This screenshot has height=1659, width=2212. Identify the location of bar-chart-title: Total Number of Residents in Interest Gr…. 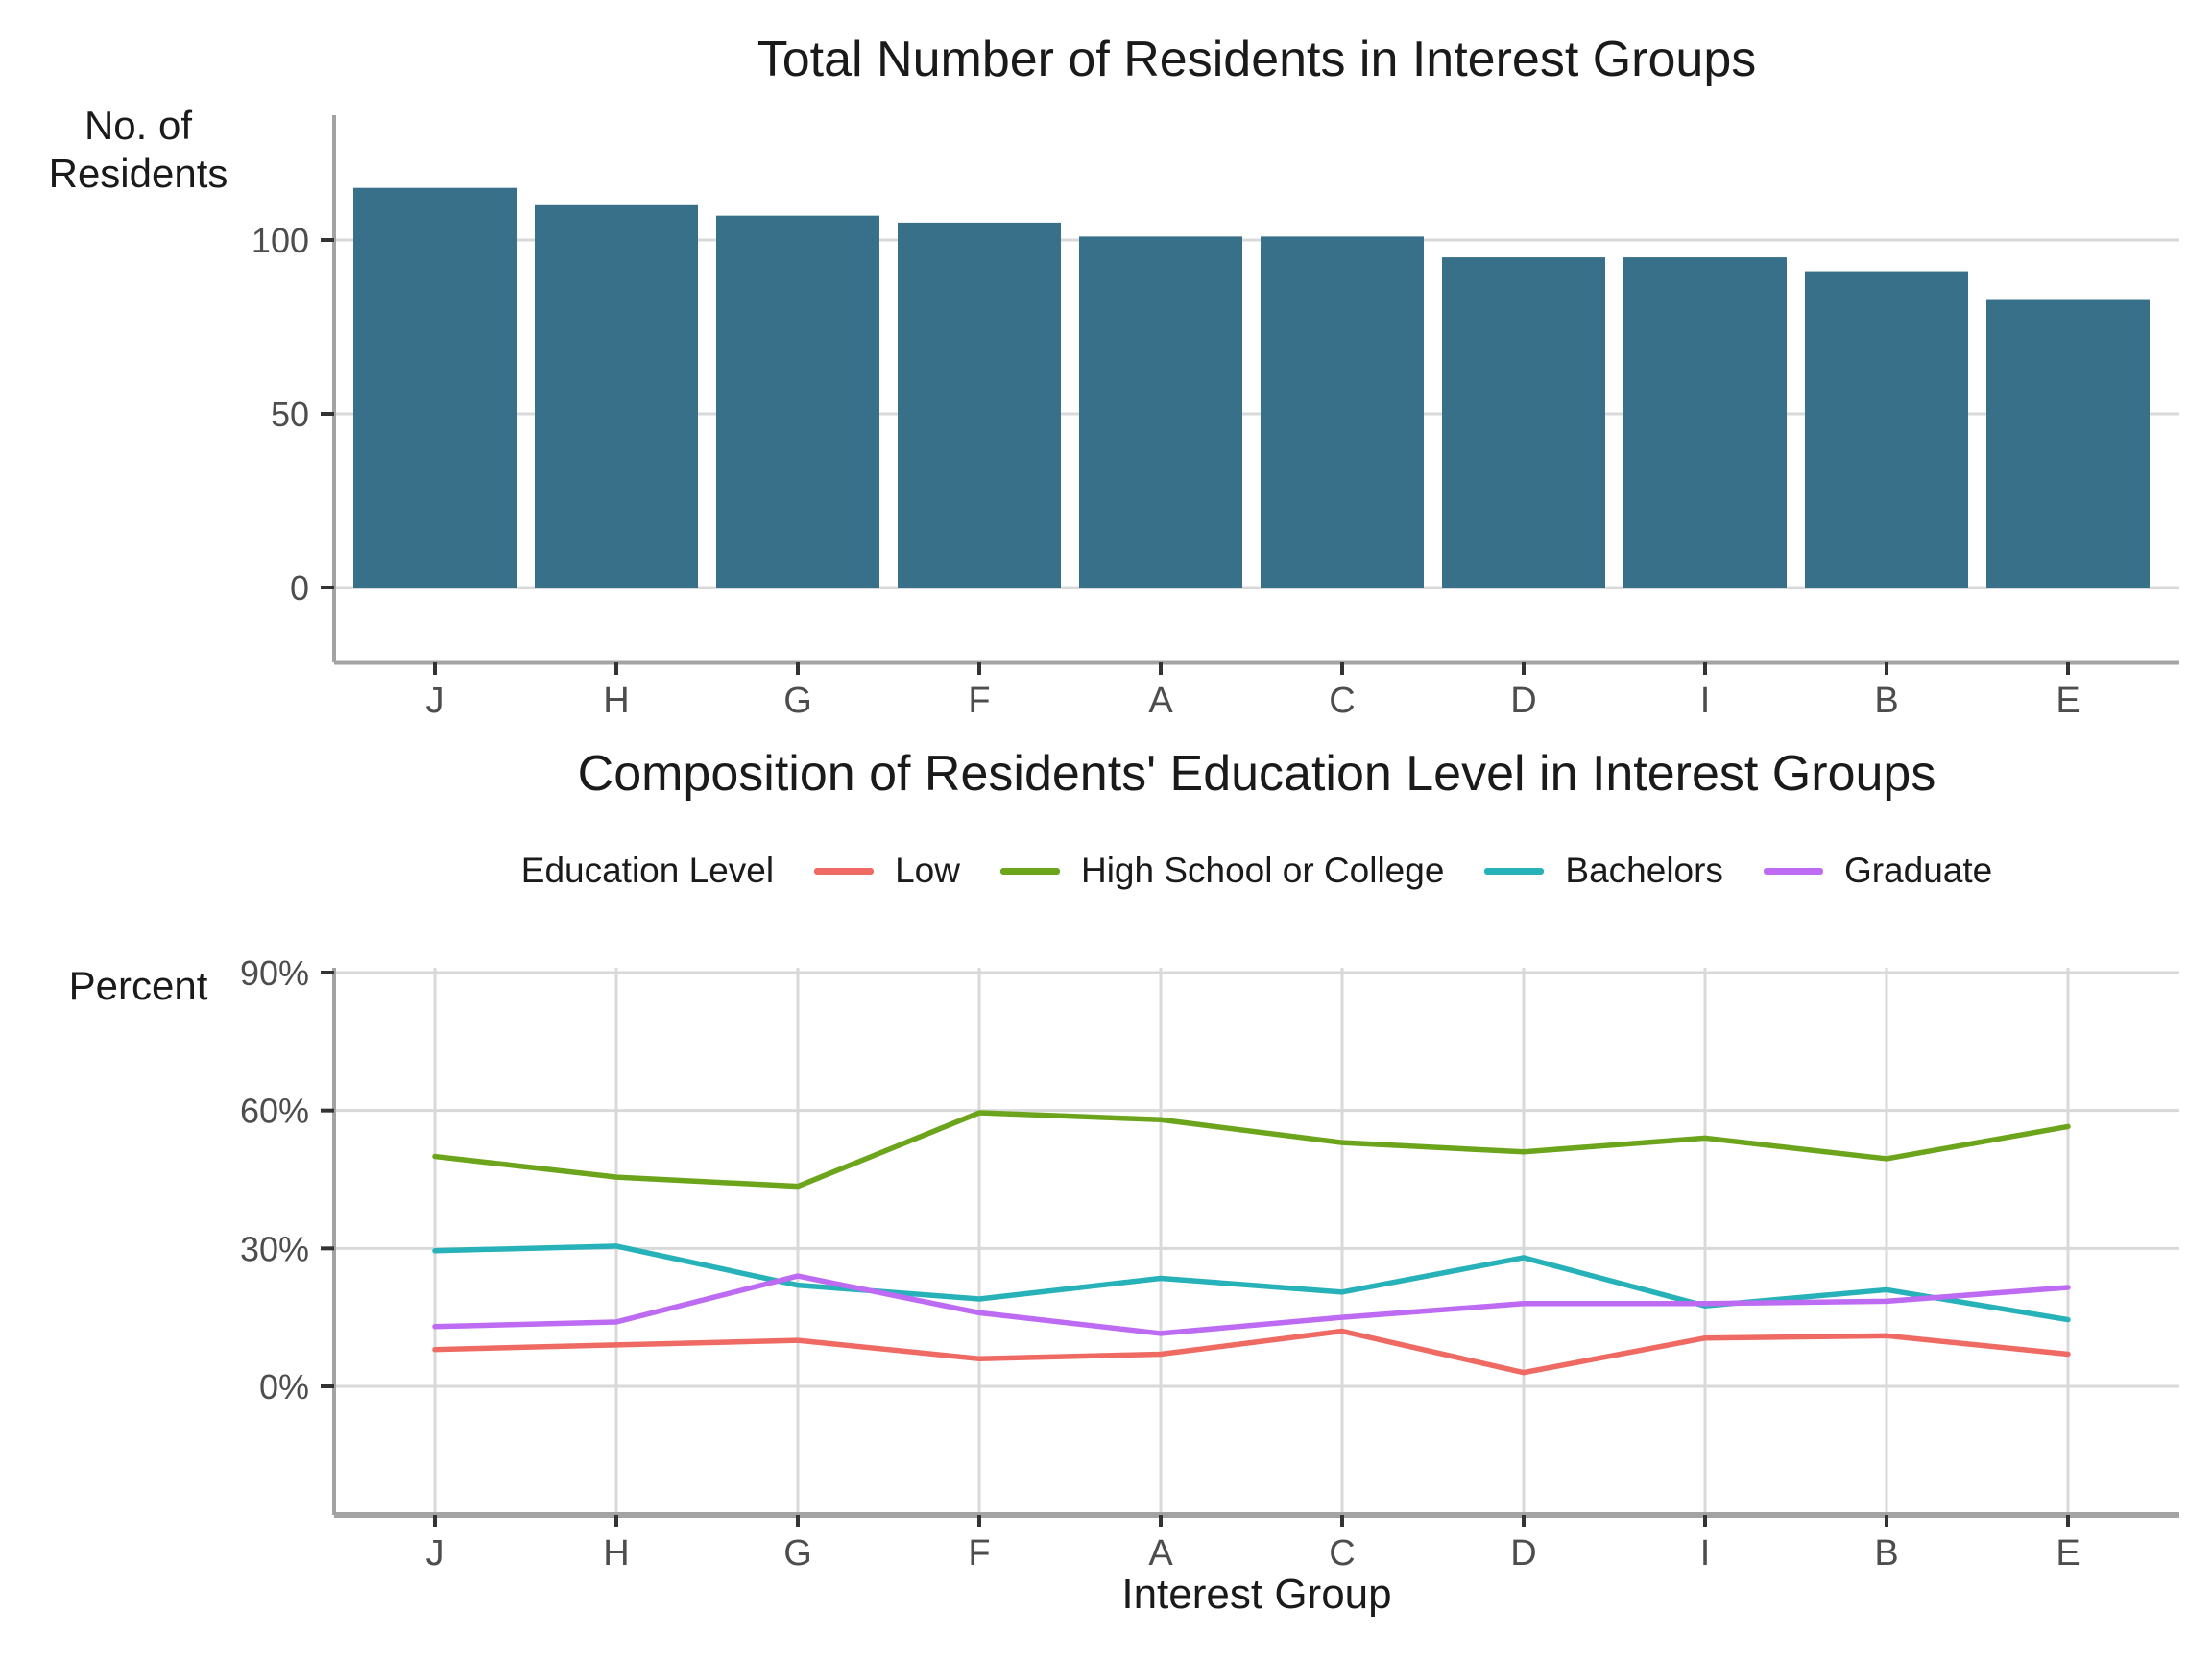
(1257, 59).